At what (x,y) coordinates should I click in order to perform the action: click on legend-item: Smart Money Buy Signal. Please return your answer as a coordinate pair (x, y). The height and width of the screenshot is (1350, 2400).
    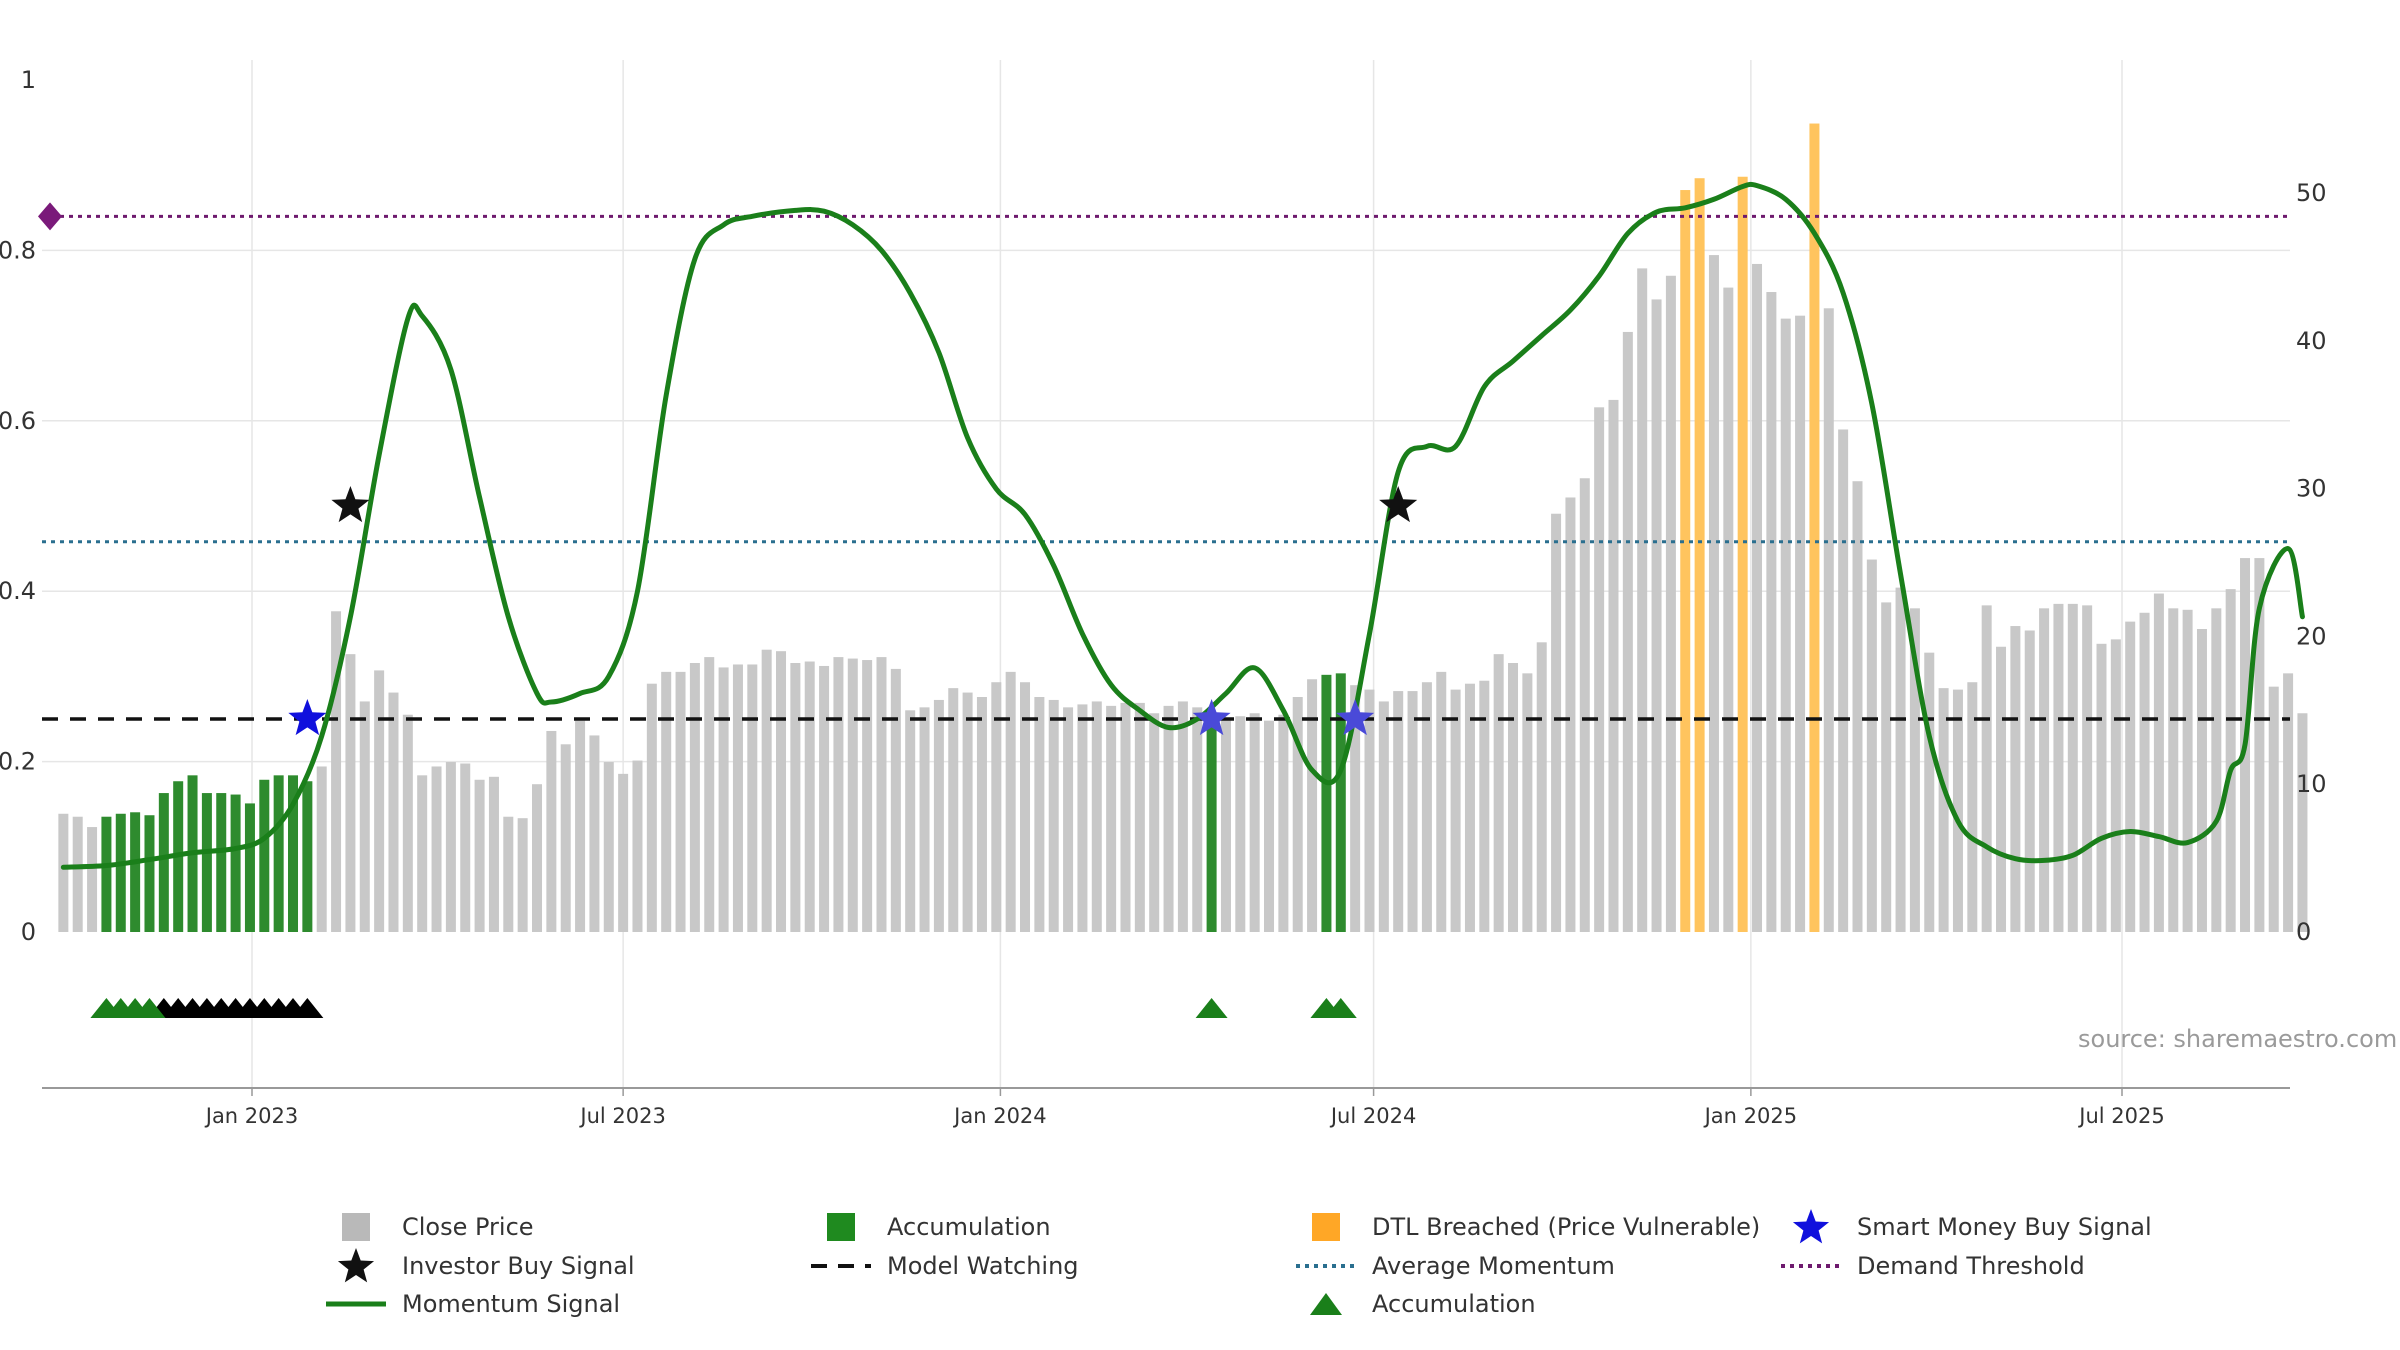
    Looking at the image, I should click on (1977, 1227).